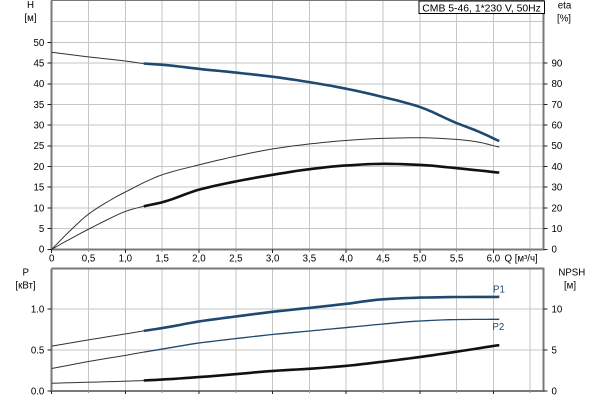 This screenshot has height=400, width=600. What do you see at coordinates (39, 146) in the screenshot?
I see `svg-text: 25` at bounding box center [39, 146].